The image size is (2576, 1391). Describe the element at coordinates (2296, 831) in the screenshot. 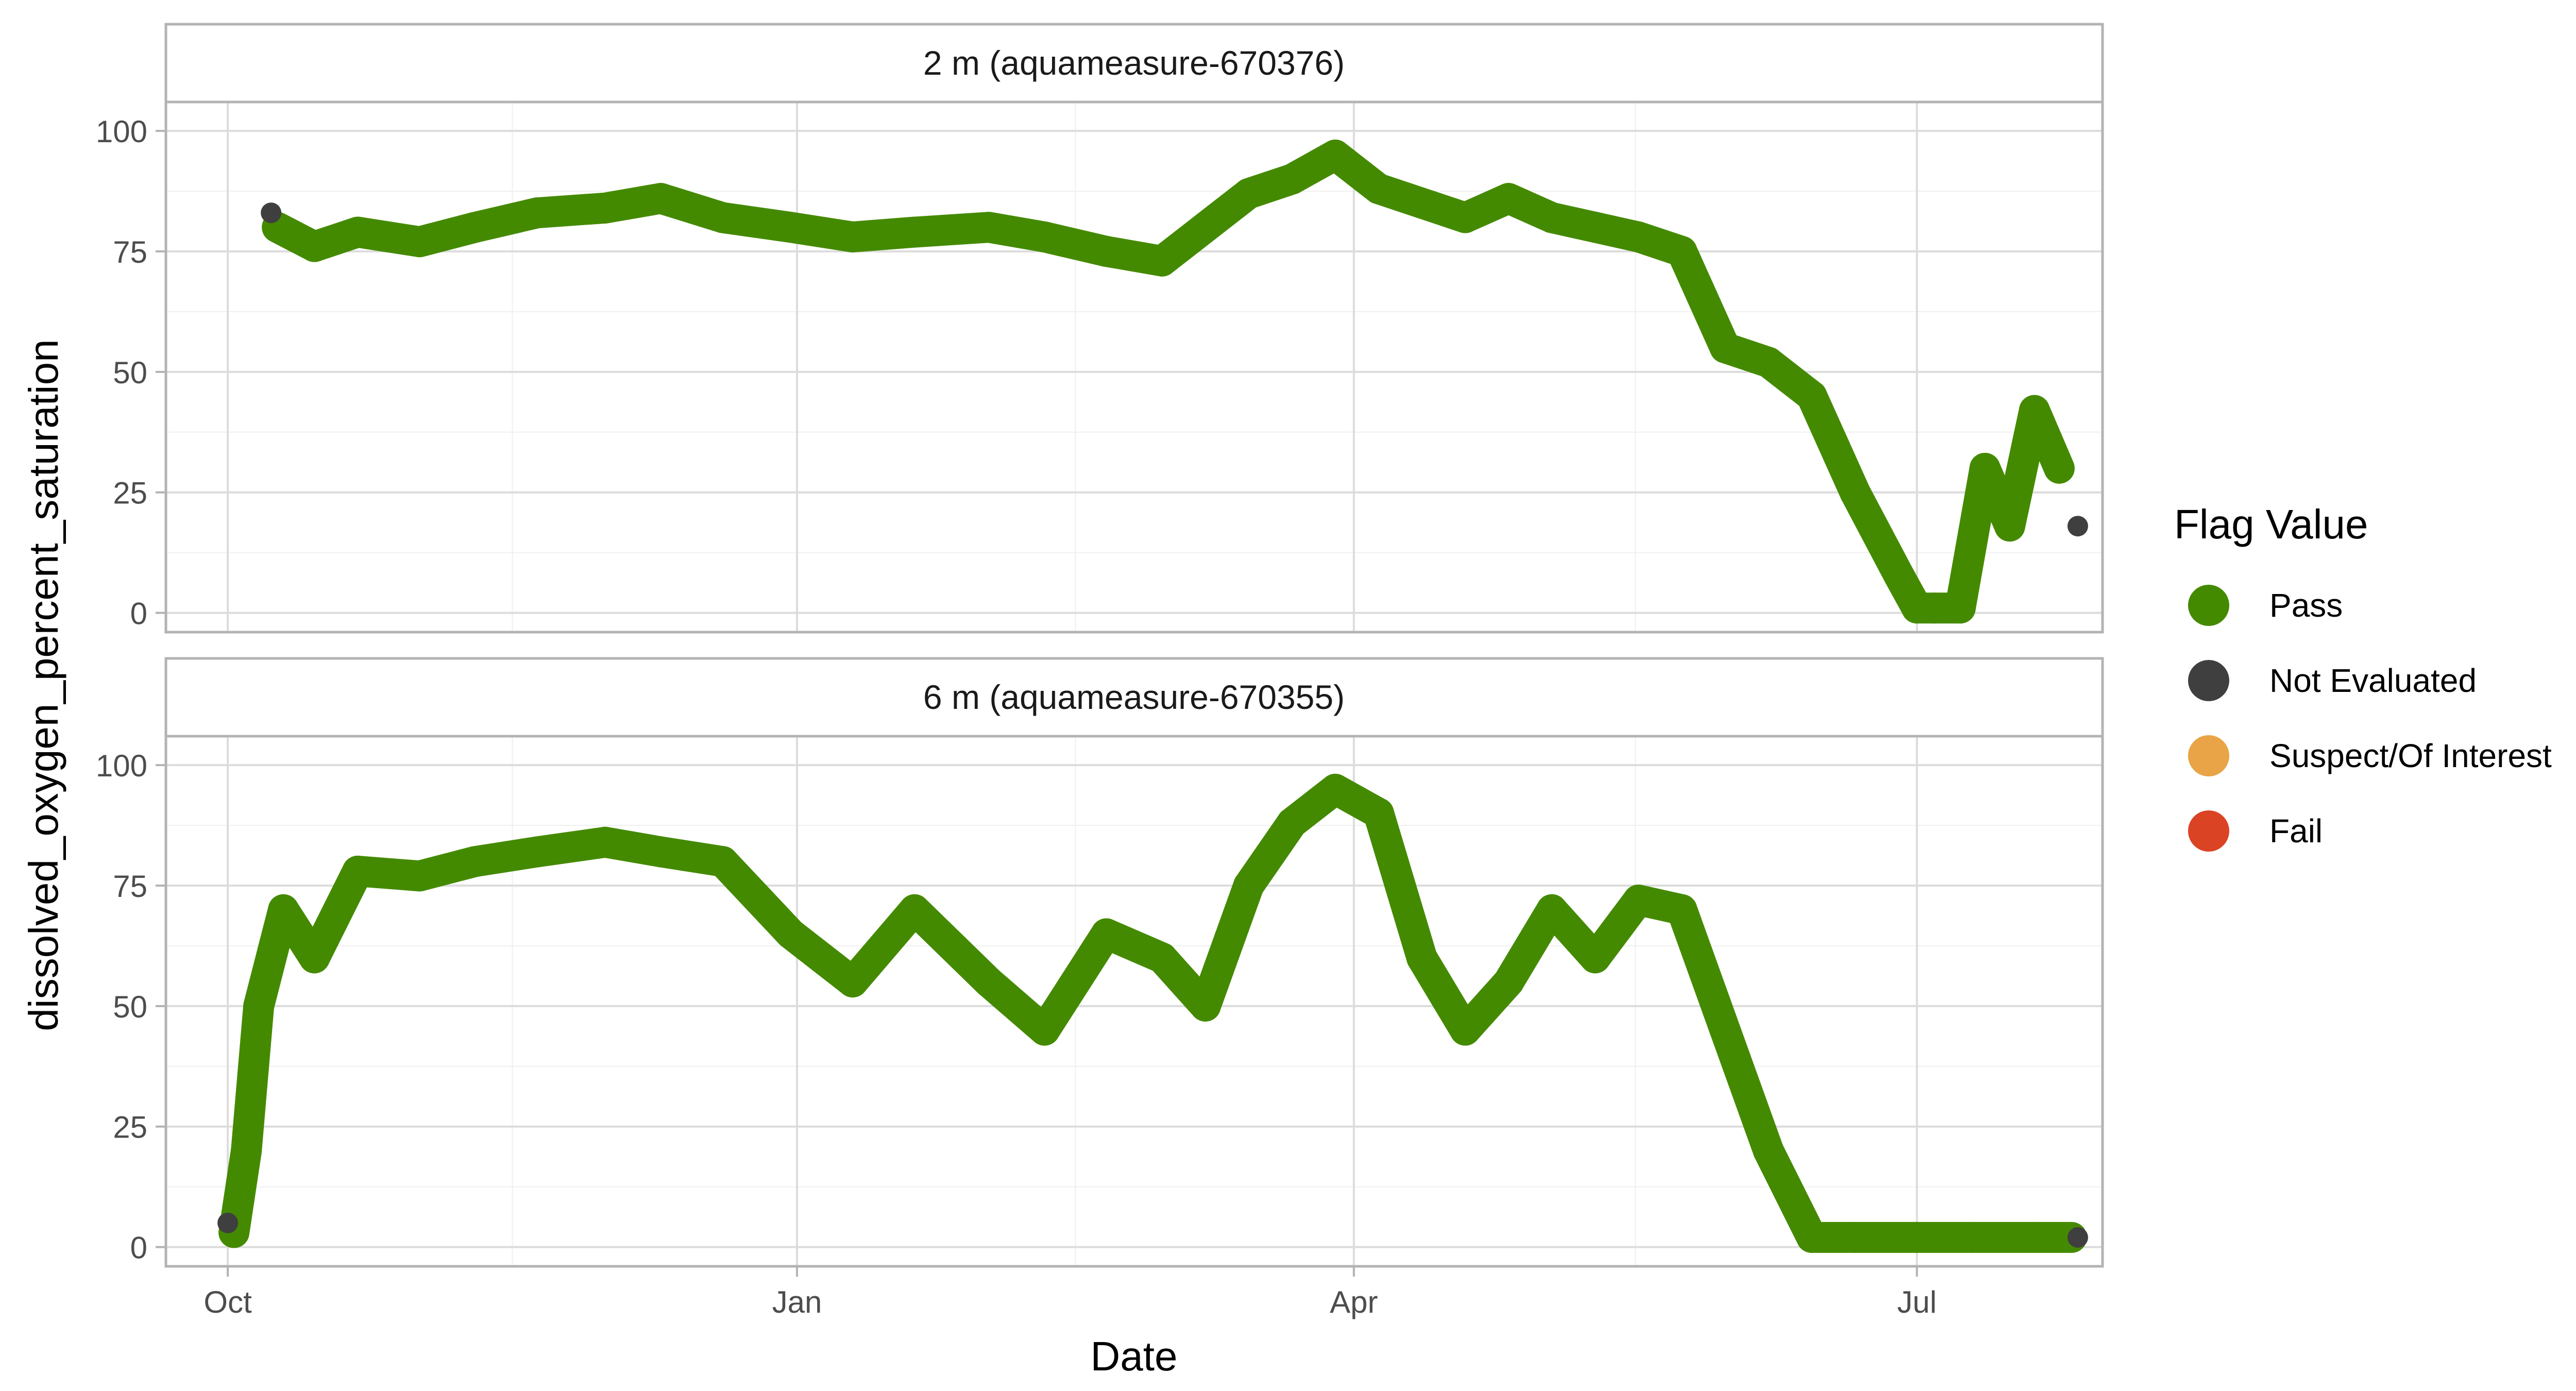

I see `legend-label: Fail` at that location.